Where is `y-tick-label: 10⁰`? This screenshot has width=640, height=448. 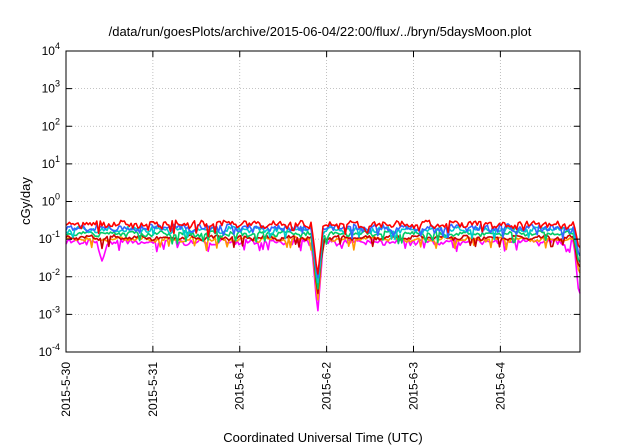
y-tick-label: 10⁰ is located at coordinates (51, 200).